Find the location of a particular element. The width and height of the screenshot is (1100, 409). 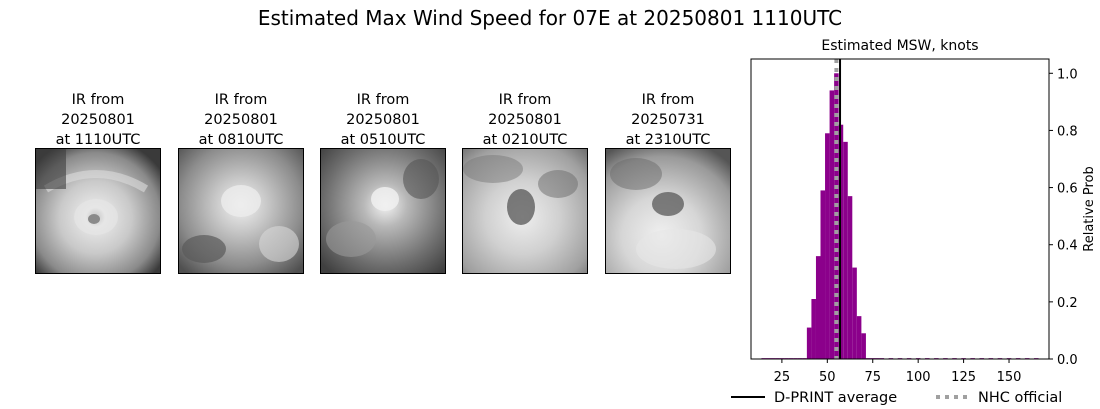

y-axis-label: Relative Prob is located at coordinates (1089, 208).